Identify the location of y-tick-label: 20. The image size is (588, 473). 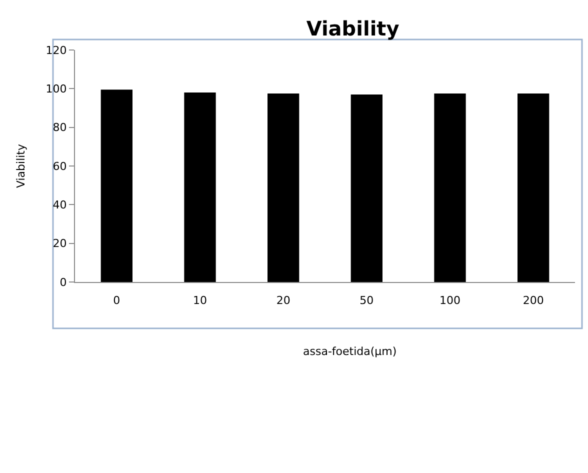
(59, 243).